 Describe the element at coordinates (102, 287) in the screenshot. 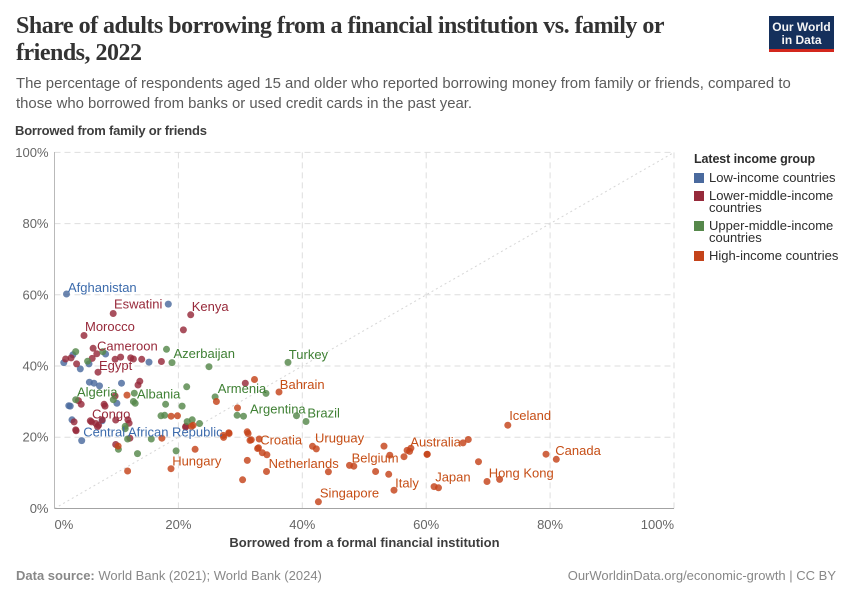

I see `svg-text: Afghanistan` at that location.